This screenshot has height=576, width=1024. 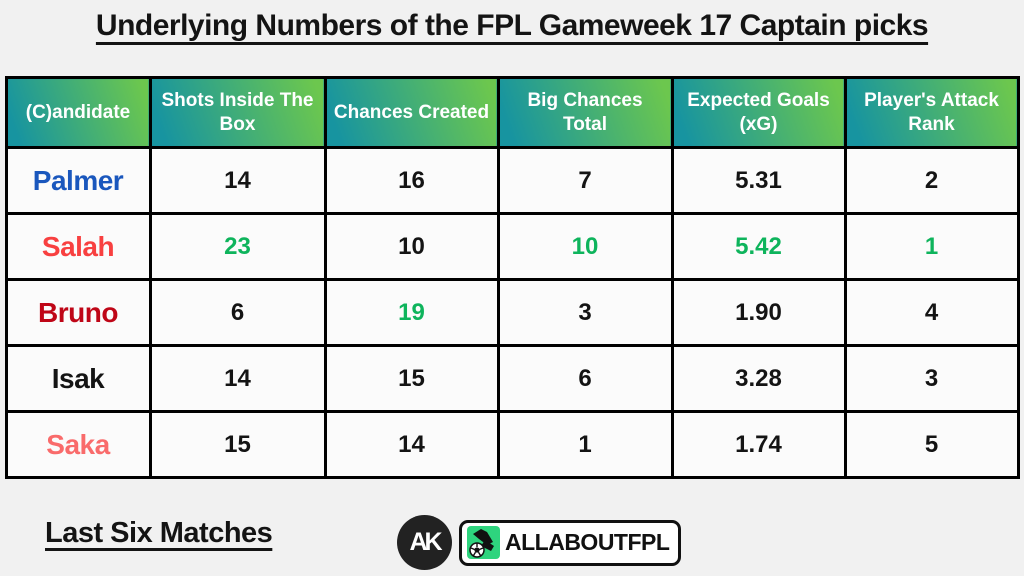 I want to click on brand-wordmark: ALLABOUTFPL, so click(x=587, y=542).